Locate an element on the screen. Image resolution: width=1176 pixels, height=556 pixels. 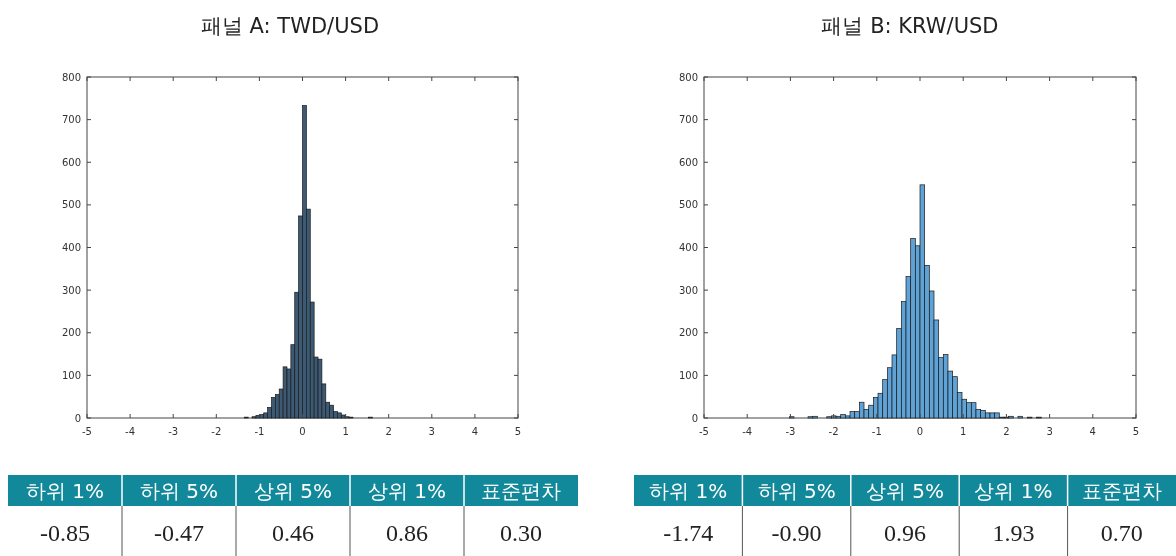
chart-title: 패널 A: TWD/USD is located at coordinates (290, 26).